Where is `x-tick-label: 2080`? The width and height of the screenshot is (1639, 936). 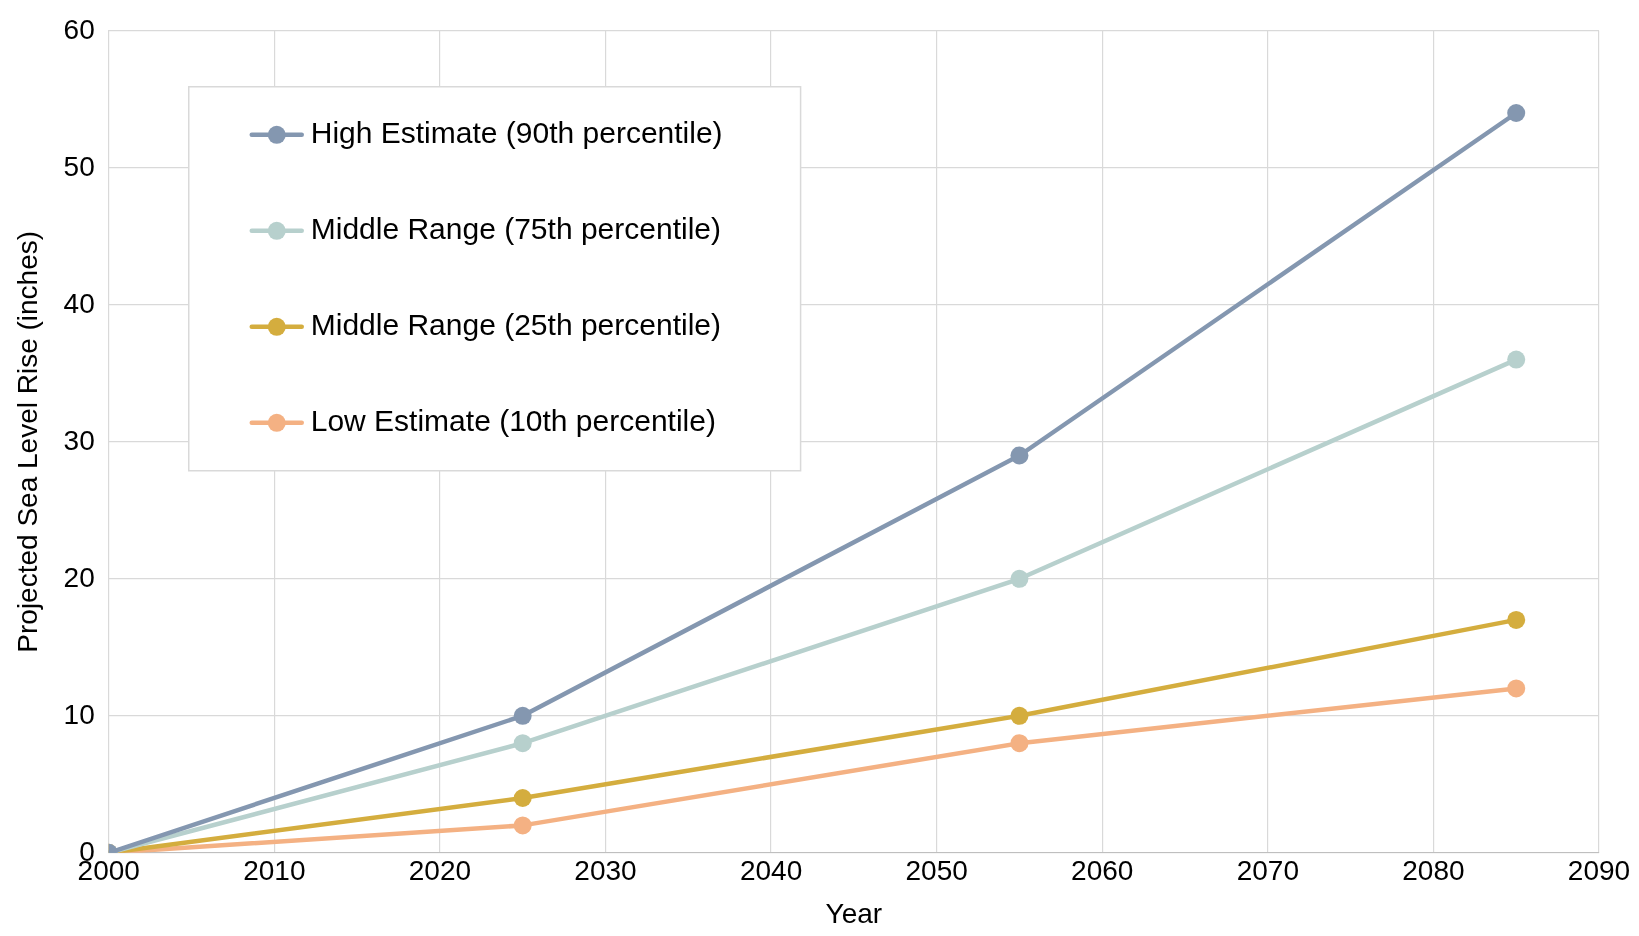
x-tick-label: 2080 is located at coordinates (1433, 871).